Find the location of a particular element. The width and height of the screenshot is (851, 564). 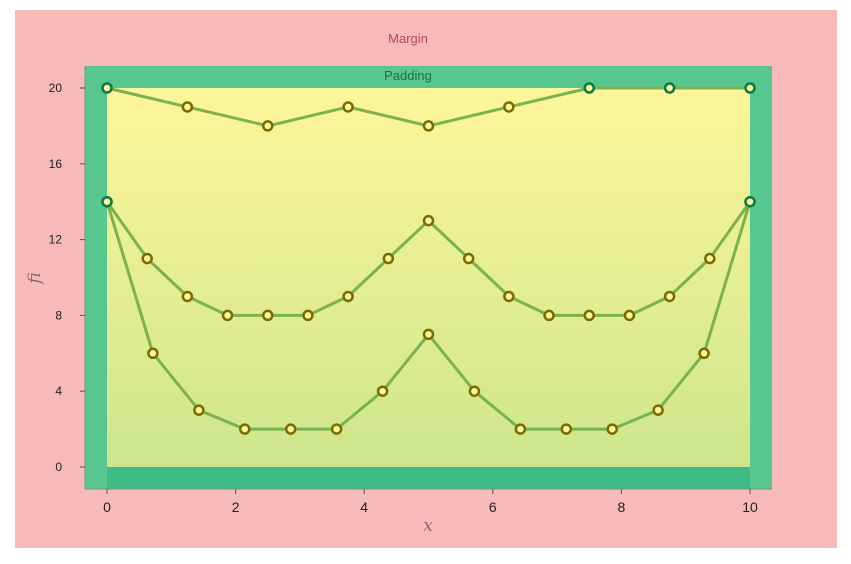

y-tick-label: 12 is located at coordinates (56, 240).